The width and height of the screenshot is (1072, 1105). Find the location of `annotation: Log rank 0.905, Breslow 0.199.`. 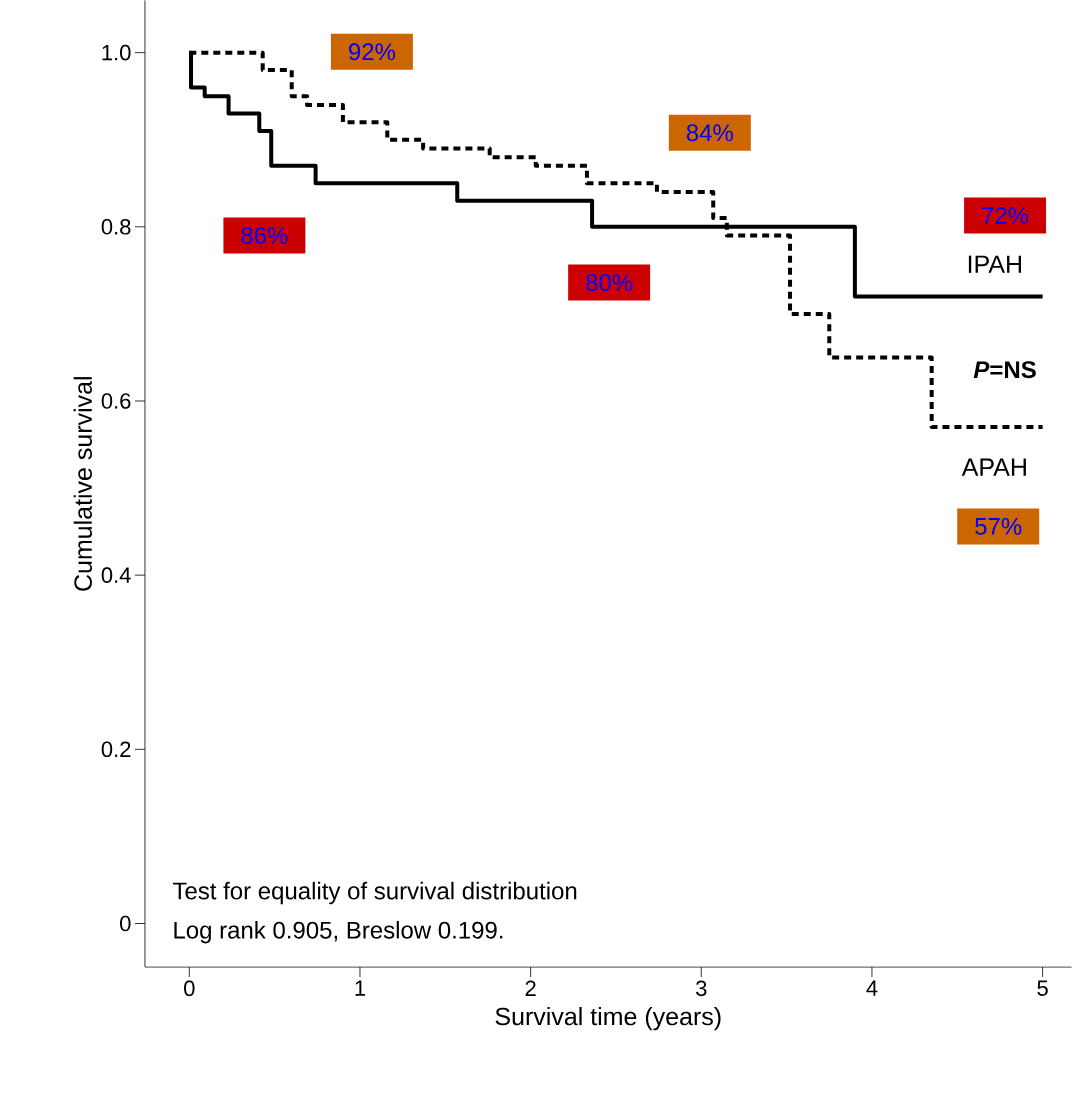

annotation: Log rank 0.905, Breslow 0.199. is located at coordinates (338, 932).